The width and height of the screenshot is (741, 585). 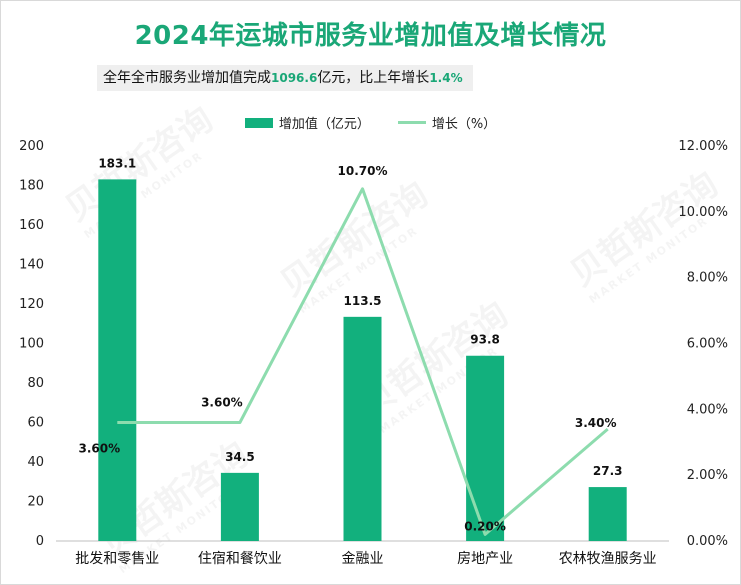 I want to click on legend: 增加值（亿元） 增长（%）, so click(x=370, y=122).